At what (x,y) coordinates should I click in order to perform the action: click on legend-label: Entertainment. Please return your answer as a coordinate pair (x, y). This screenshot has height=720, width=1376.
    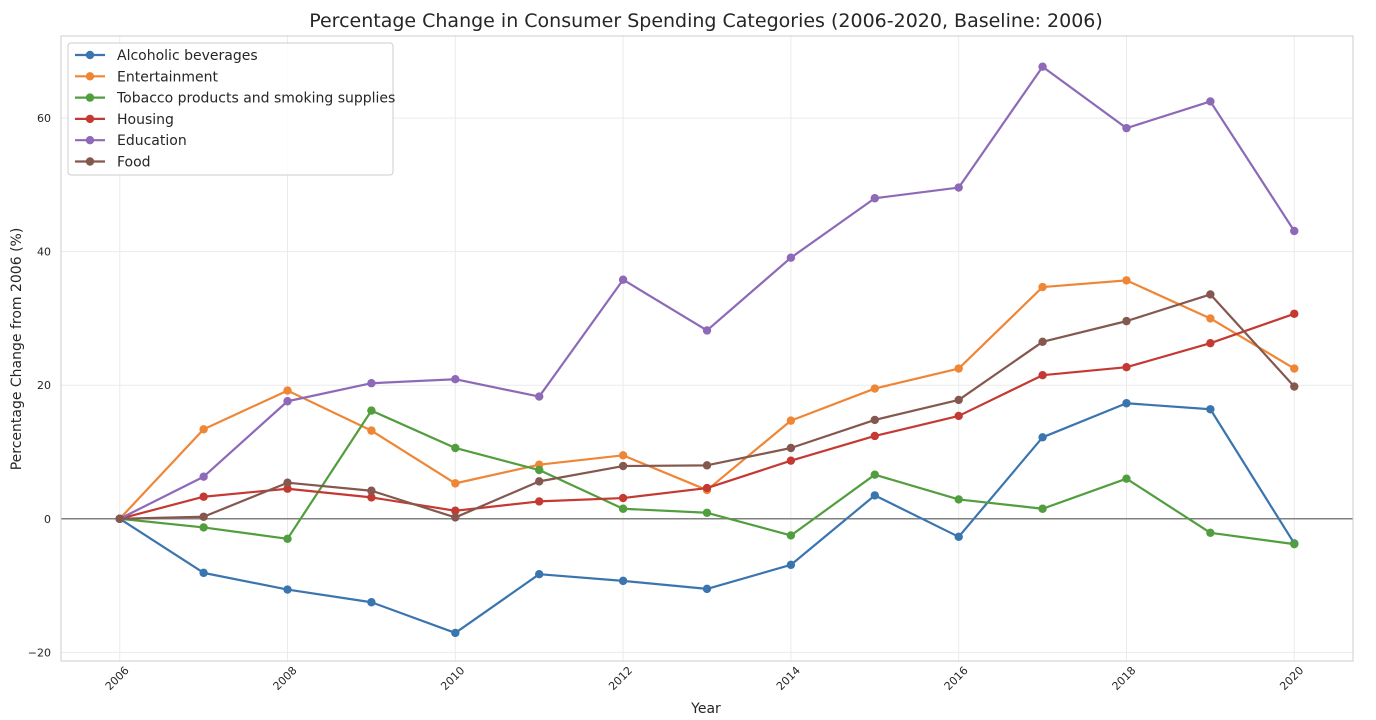
    Looking at the image, I should click on (168, 77).